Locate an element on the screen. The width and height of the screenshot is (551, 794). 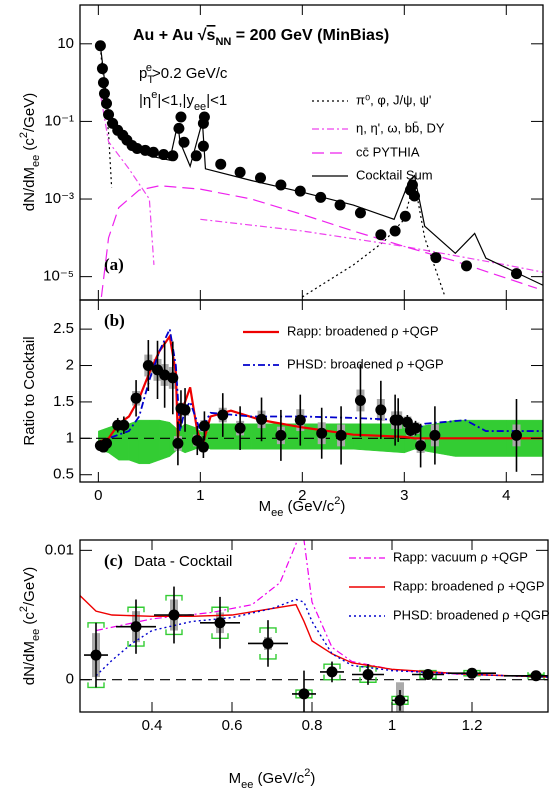
panel-label: (a) is located at coordinates (114, 264).